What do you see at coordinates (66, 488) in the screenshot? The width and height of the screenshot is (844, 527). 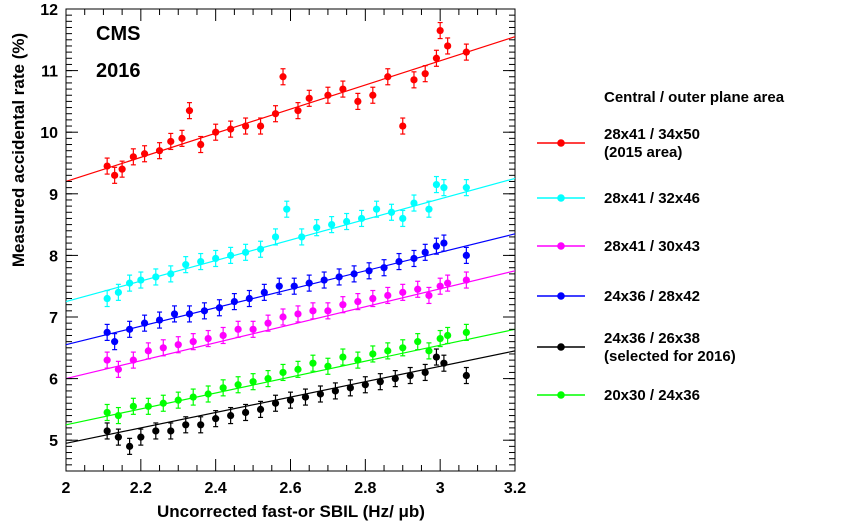 I see `x-tick-label: 2` at bounding box center [66, 488].